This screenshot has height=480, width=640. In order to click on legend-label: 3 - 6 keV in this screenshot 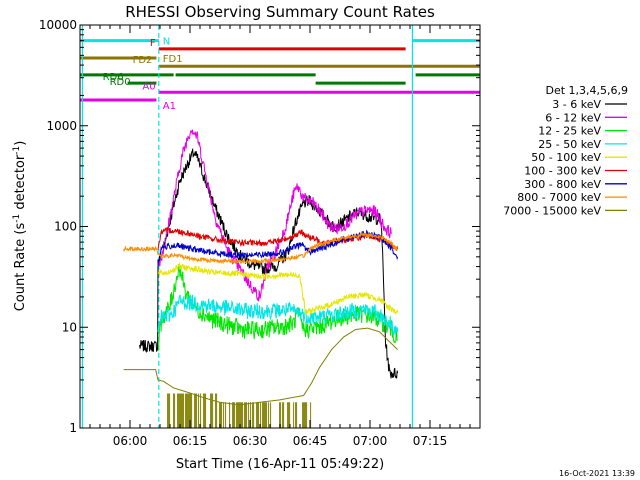, I will do `click(576, 104)`.